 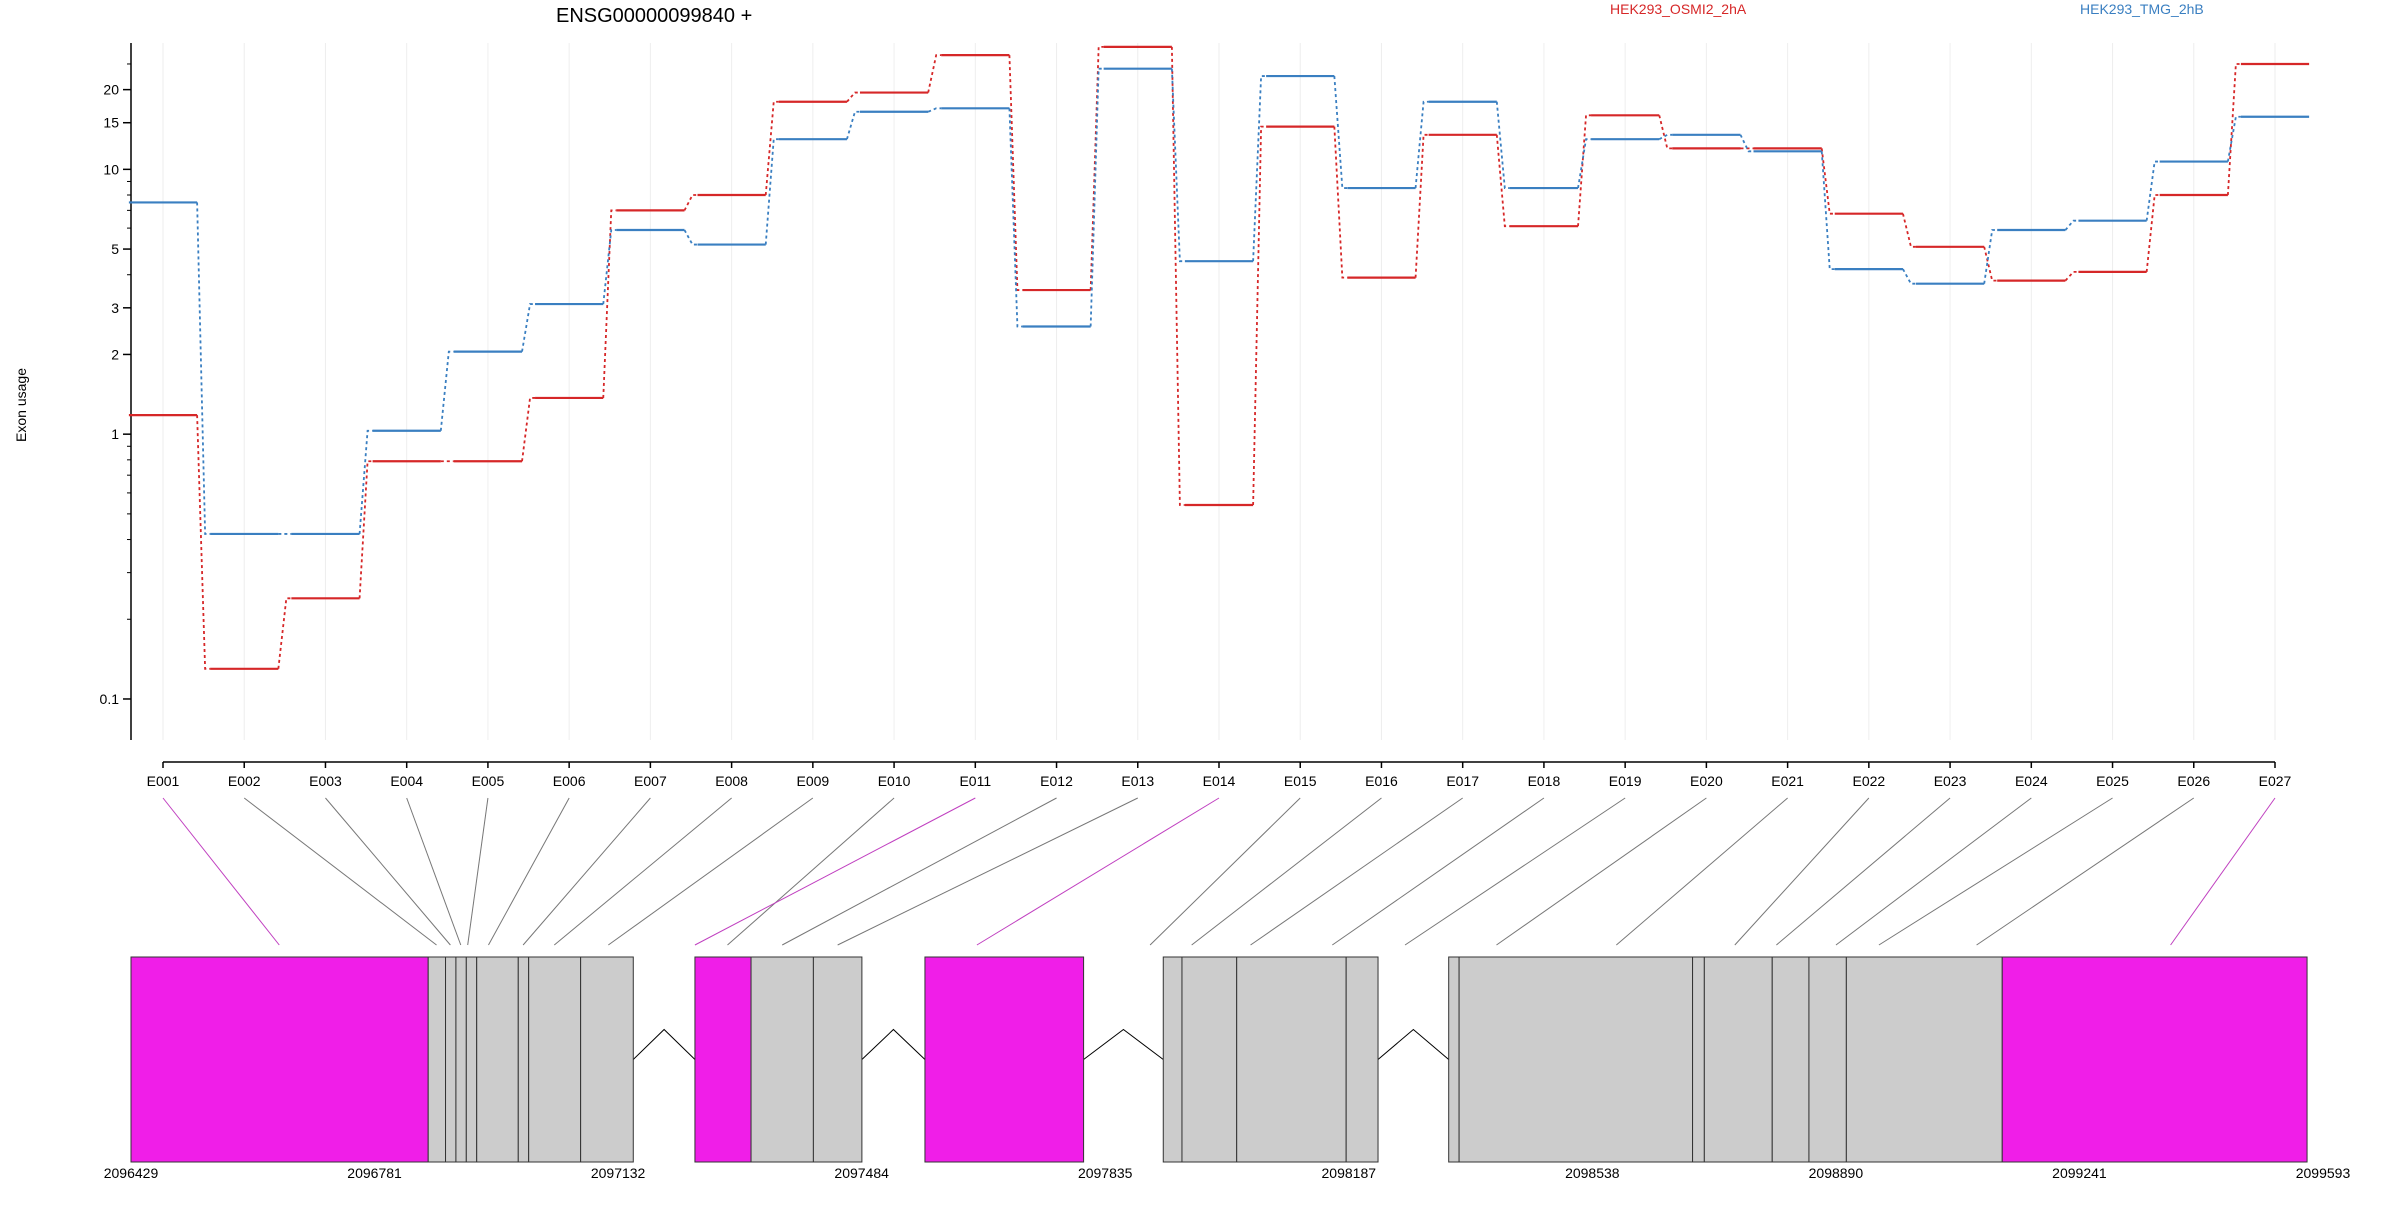 I want to click on x-tick-label-e021: E021, so click(x=1787, y=781).